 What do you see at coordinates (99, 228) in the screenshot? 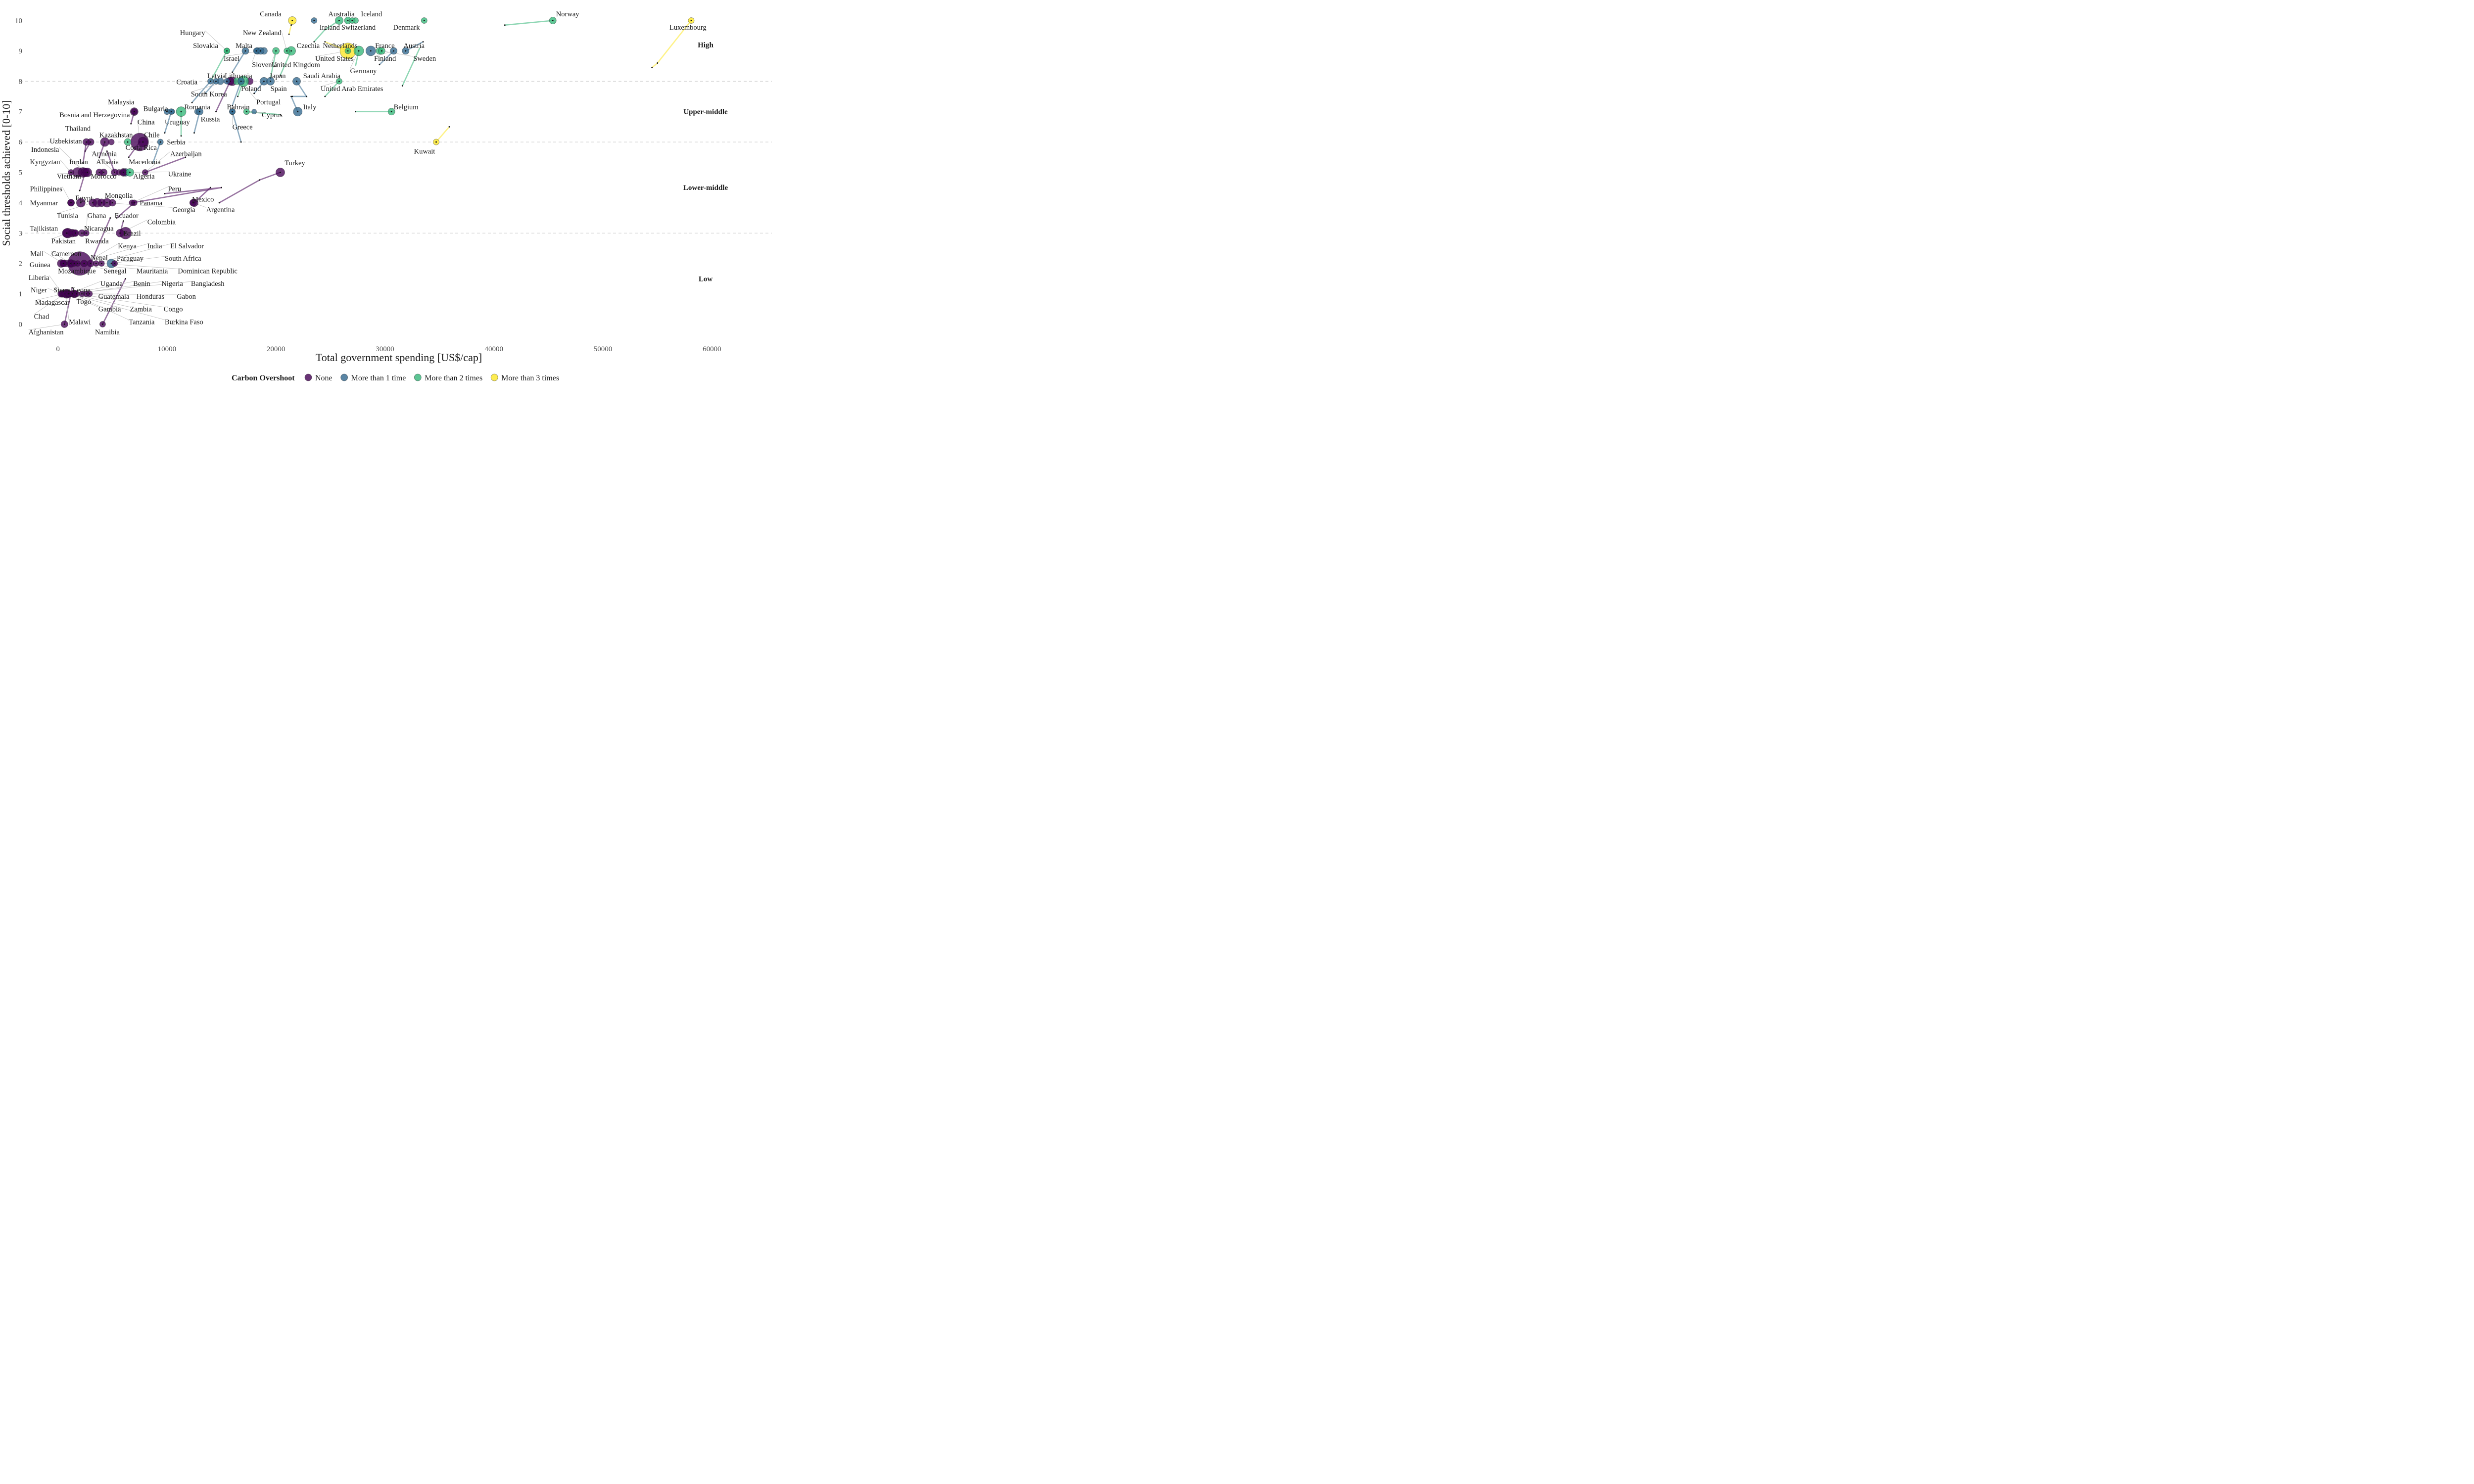
I see `label-nicaragua: Nicaragua` at bounding box center [99, 228].